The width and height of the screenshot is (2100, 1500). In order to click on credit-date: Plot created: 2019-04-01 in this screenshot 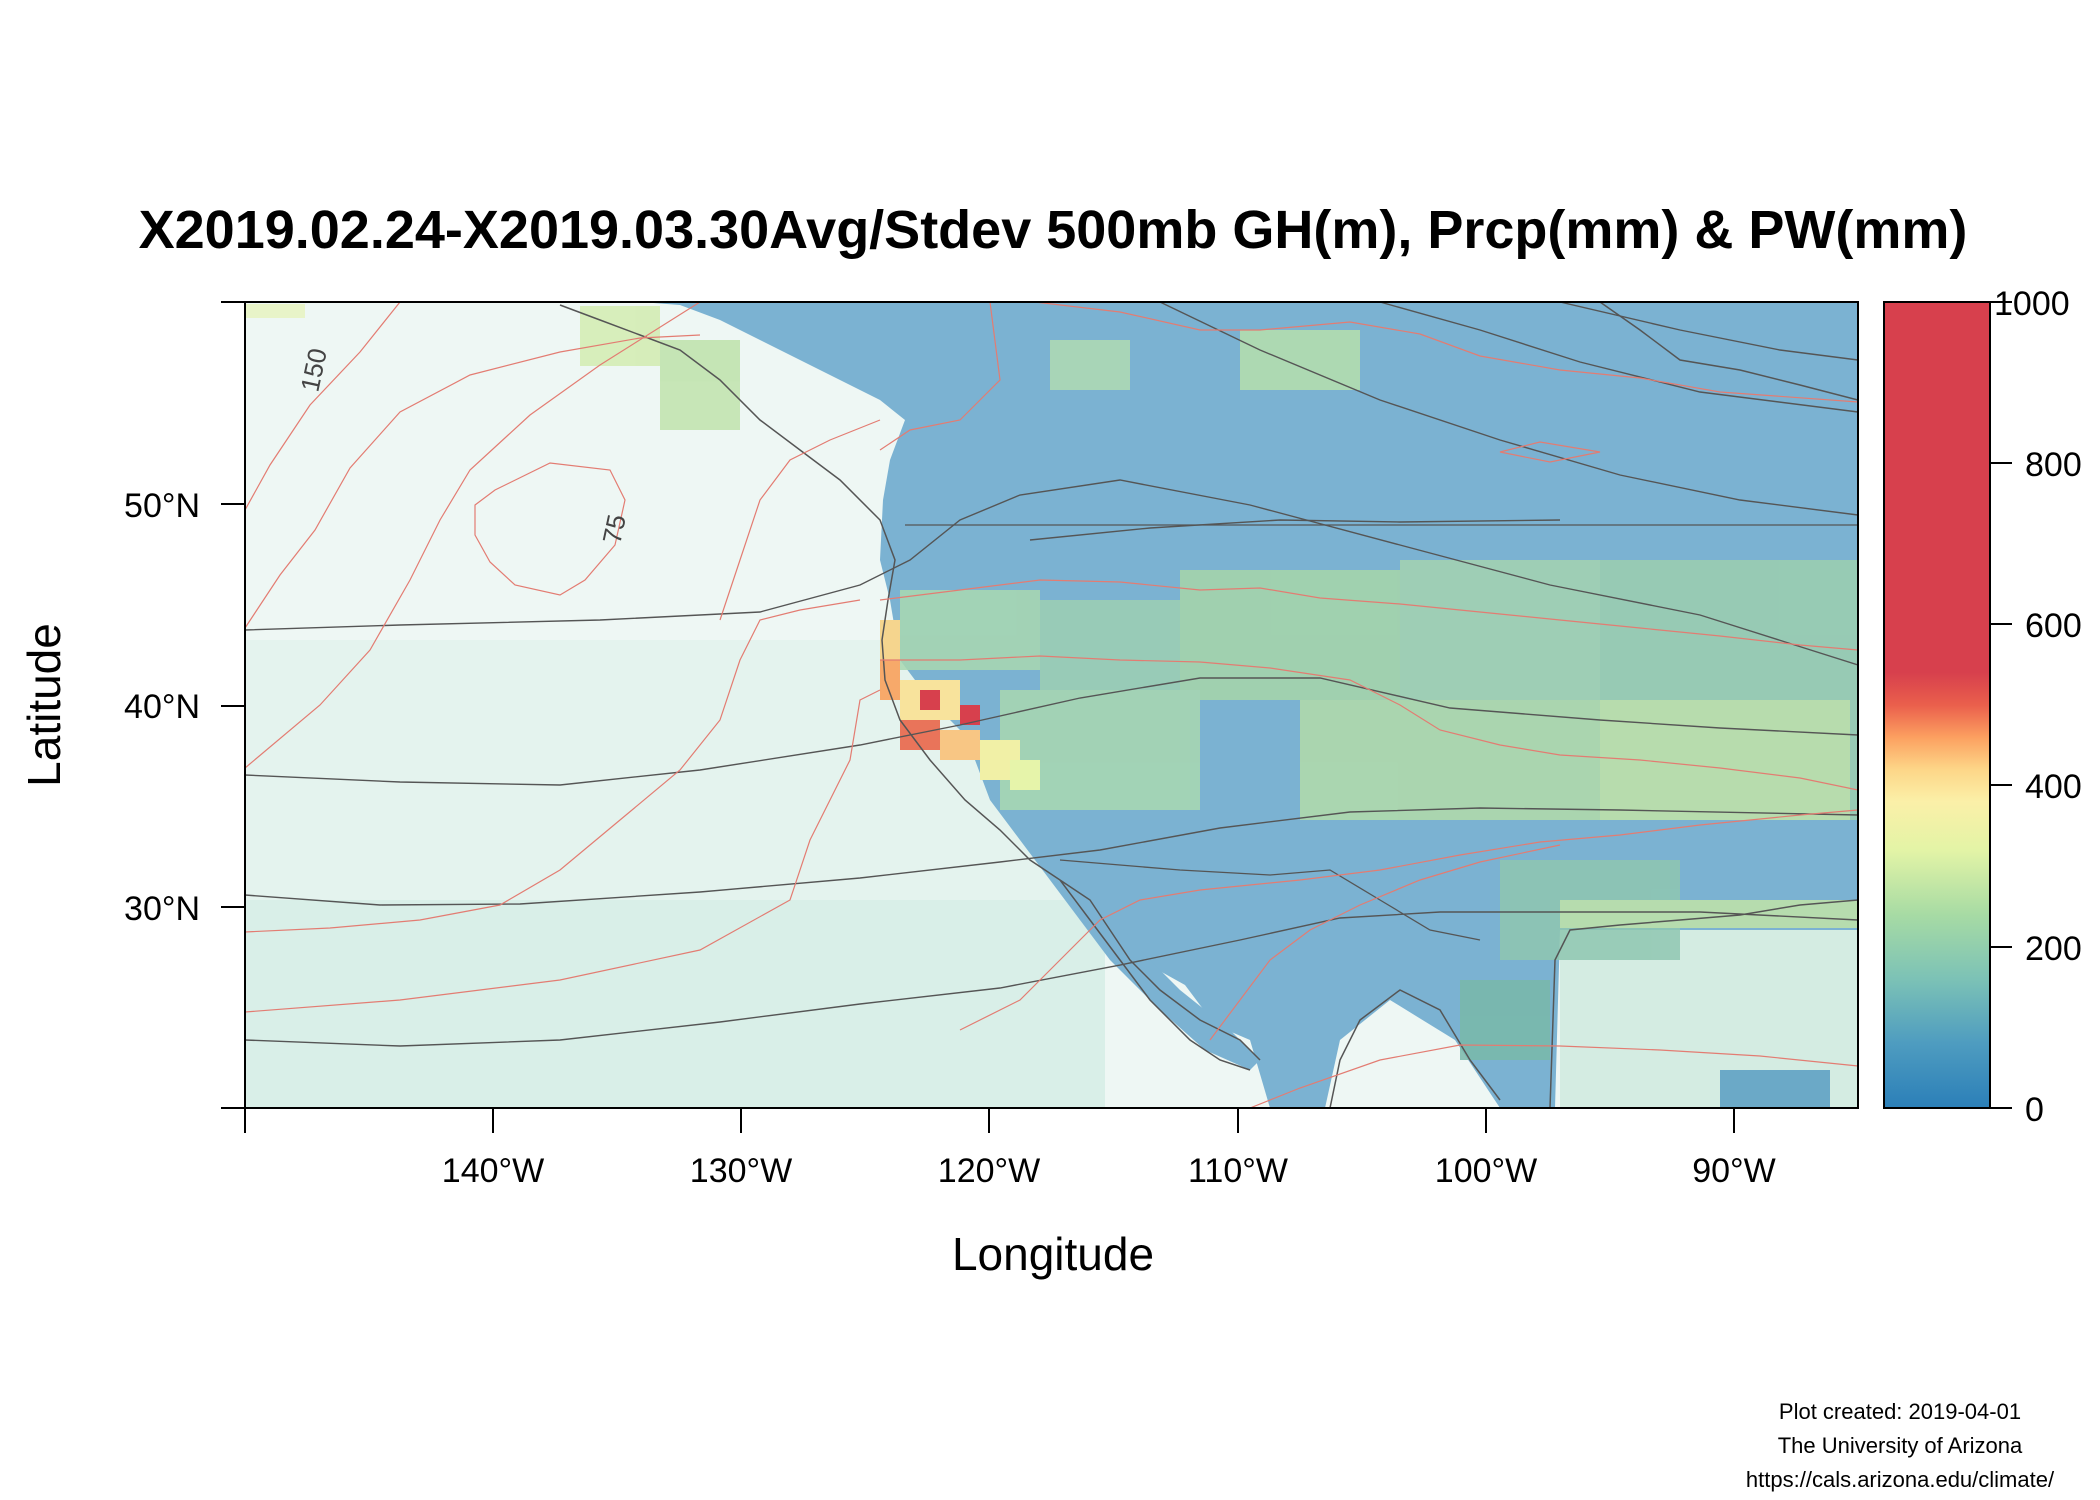, I will do `click(1900, 1411)`.